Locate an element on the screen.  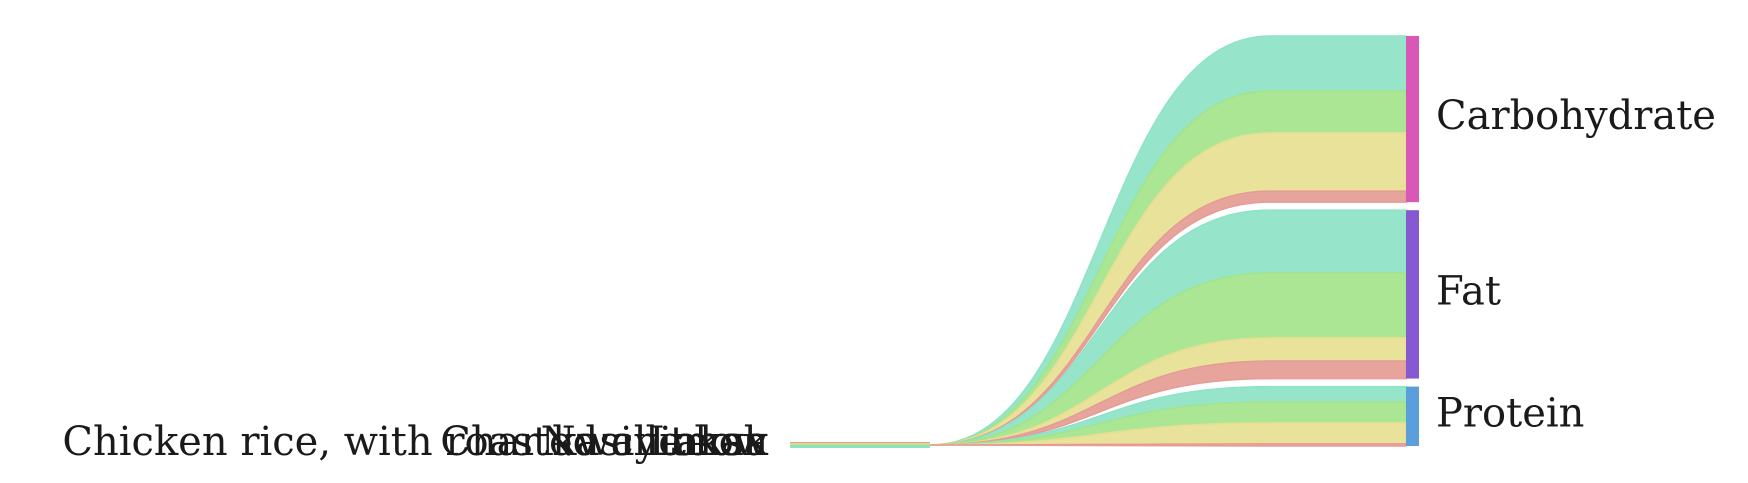
label-char-kway-teow: Char kway teow is located at coordinates (604, 442).